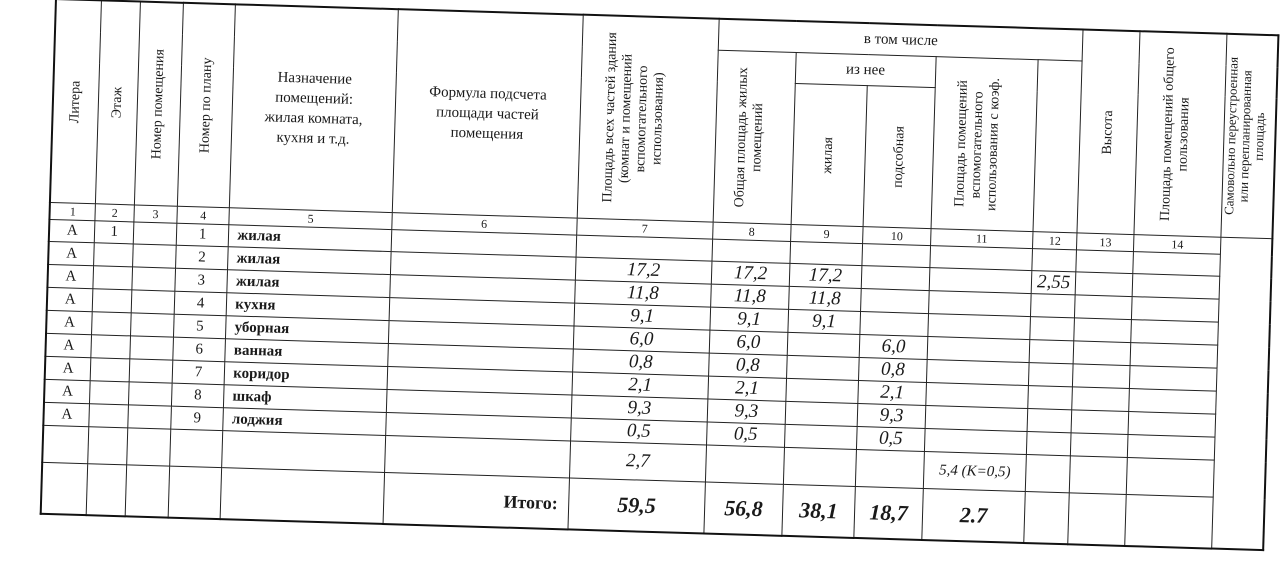  Describe the element at coordinates (197, 418) in the screenshot. I see `cell-plan: 9` at that location.